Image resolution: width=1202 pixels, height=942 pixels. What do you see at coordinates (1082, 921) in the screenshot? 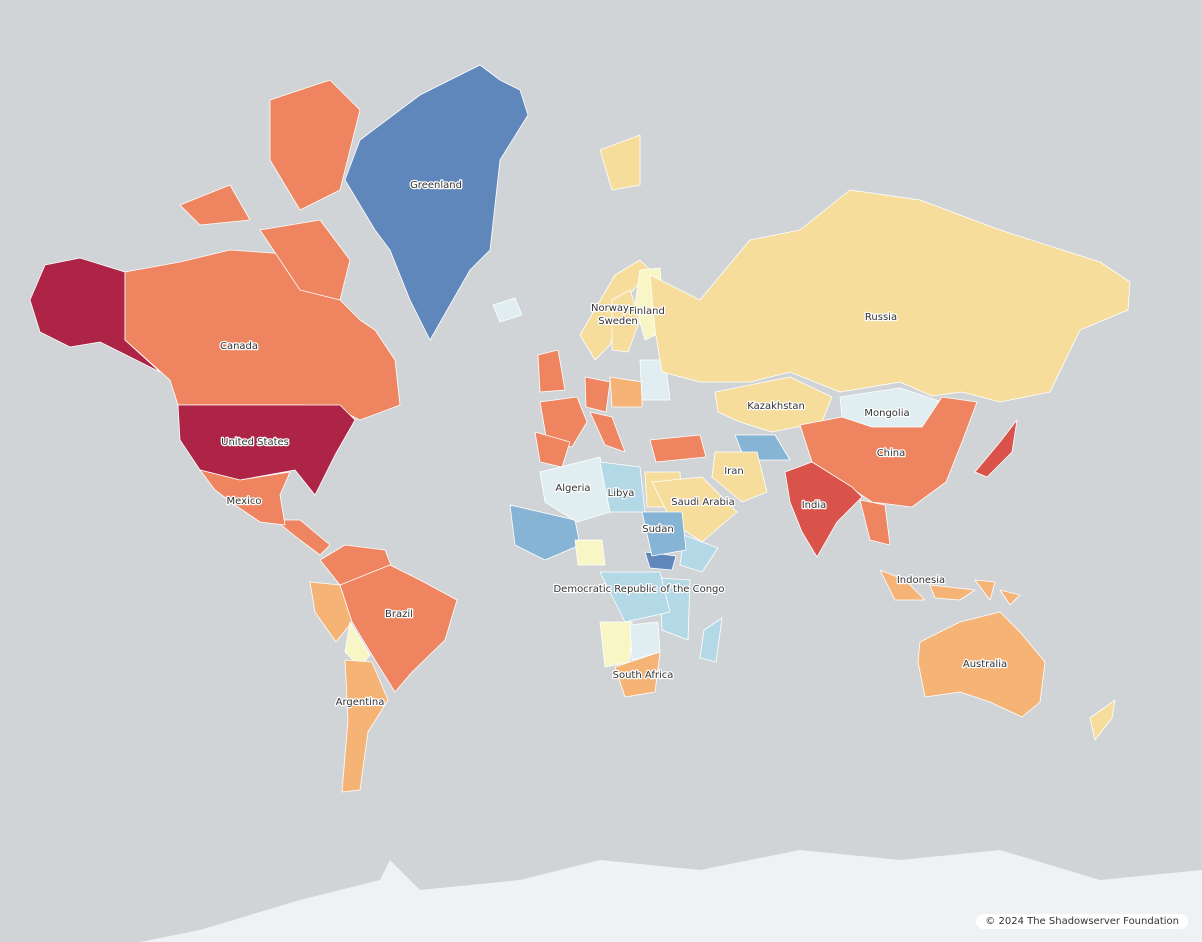
I see `attribution: © 2024 The Shadowserver Foundation` at bounding box center [1082, 921].